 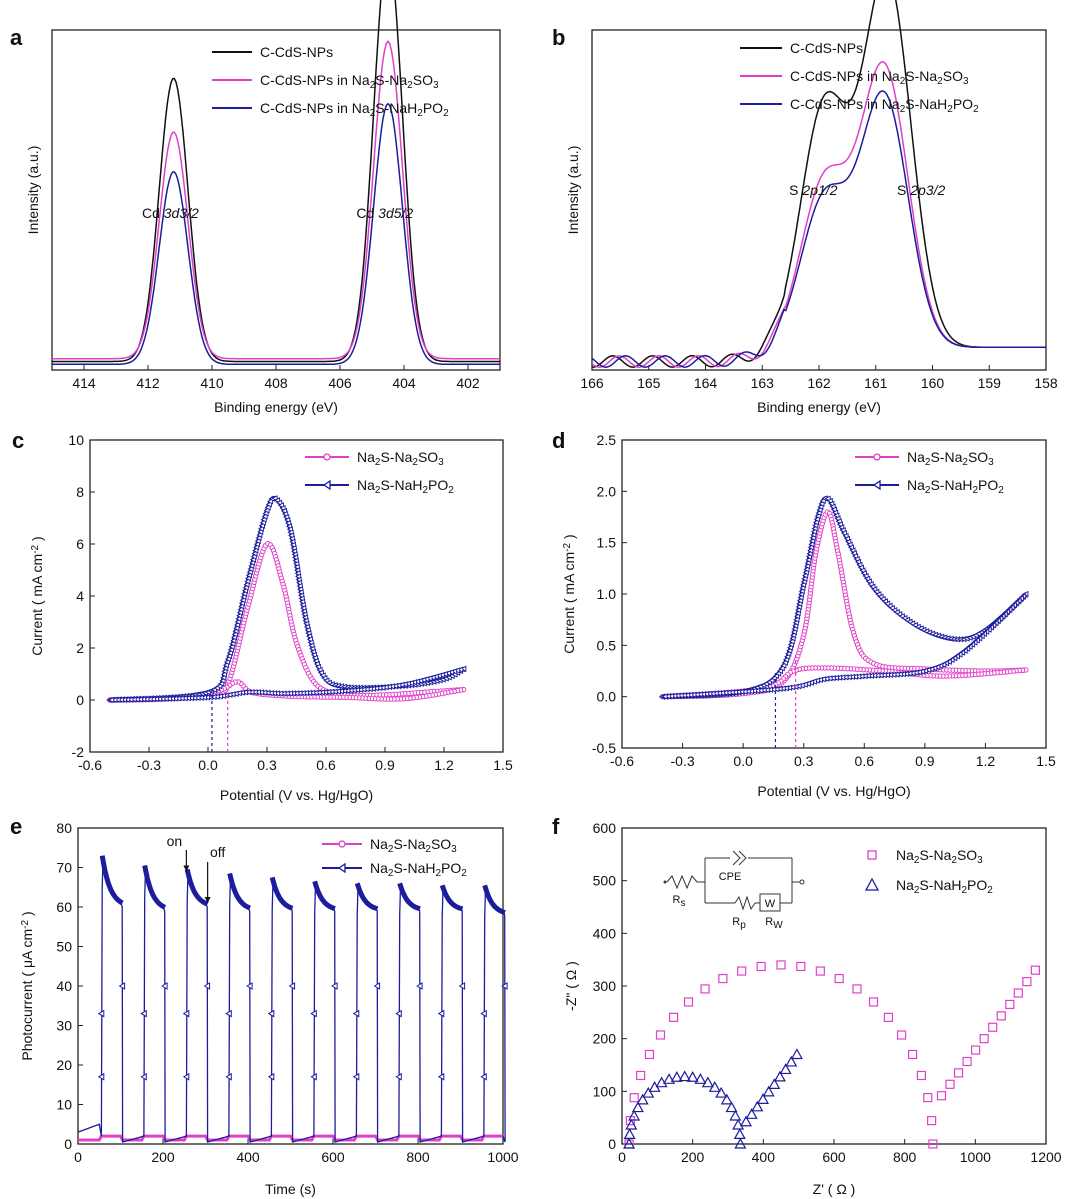 What do you see at coordinates (879, 77) in the screenshot?
I see `legend-label: C-CdS-NPs in Na2S-Na2SO3` at bounding box center [879, 77].